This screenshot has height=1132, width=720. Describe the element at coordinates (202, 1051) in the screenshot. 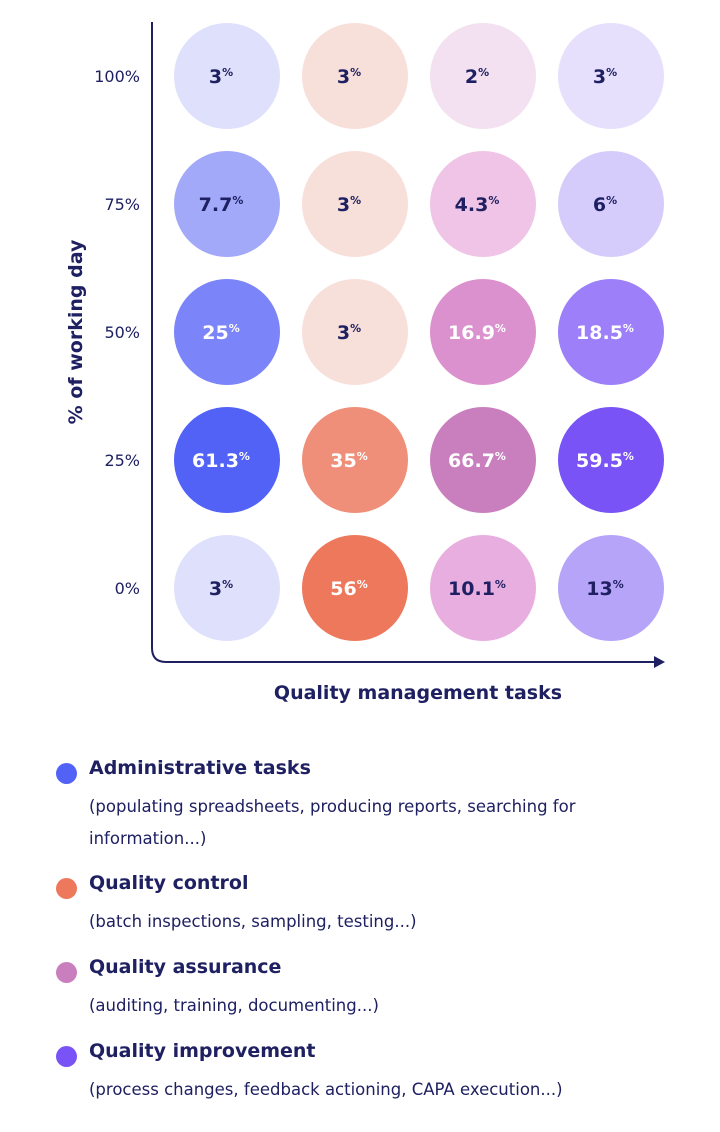

I see `legend-title: Quality improvement` at that location.